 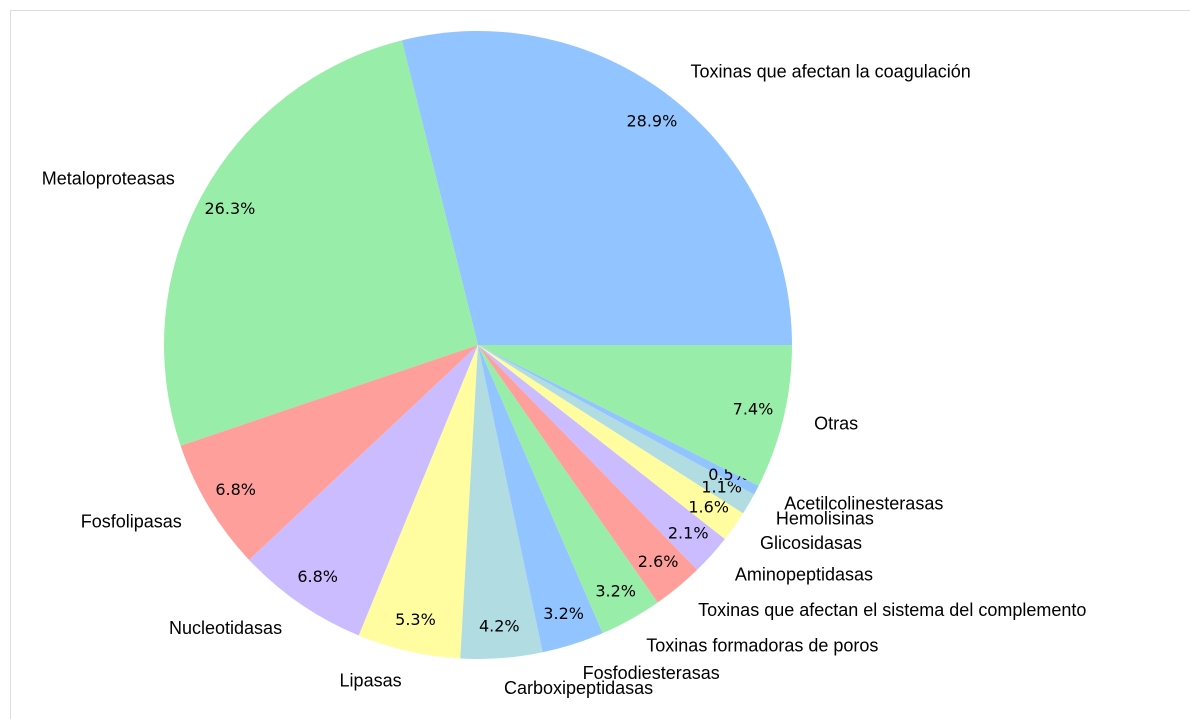 I want to click on slice-label: Toxinas formadoras de poros, so click(x=762, y=645).